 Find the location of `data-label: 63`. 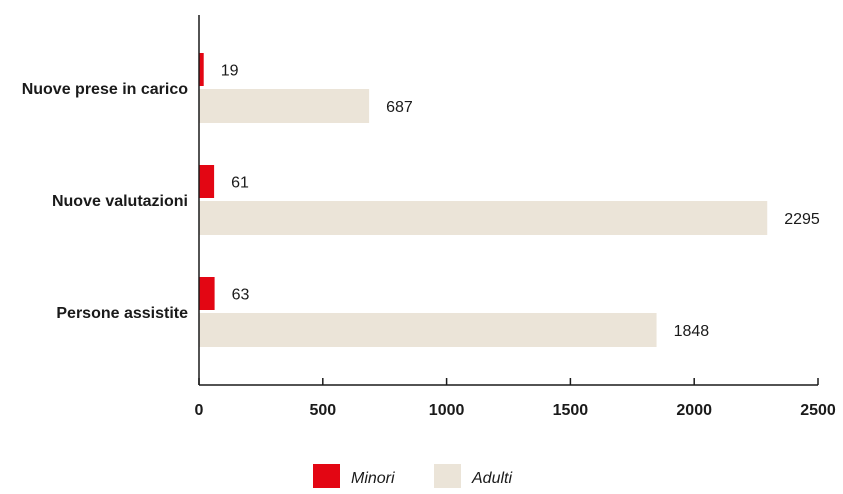

data-label: 63 is located at coordinates (241, 295).